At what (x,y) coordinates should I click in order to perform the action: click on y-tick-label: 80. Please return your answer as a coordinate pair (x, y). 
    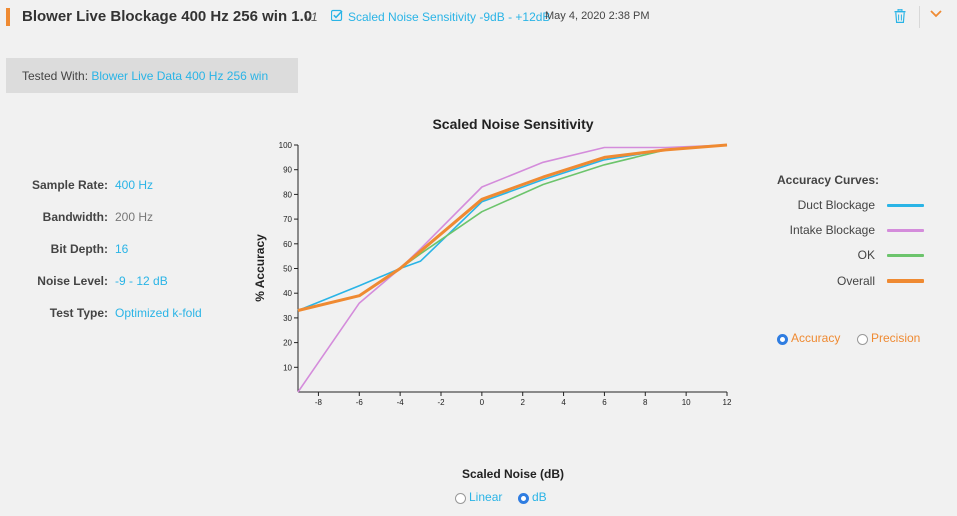
    Looking at the image, I should click on (287, 194).